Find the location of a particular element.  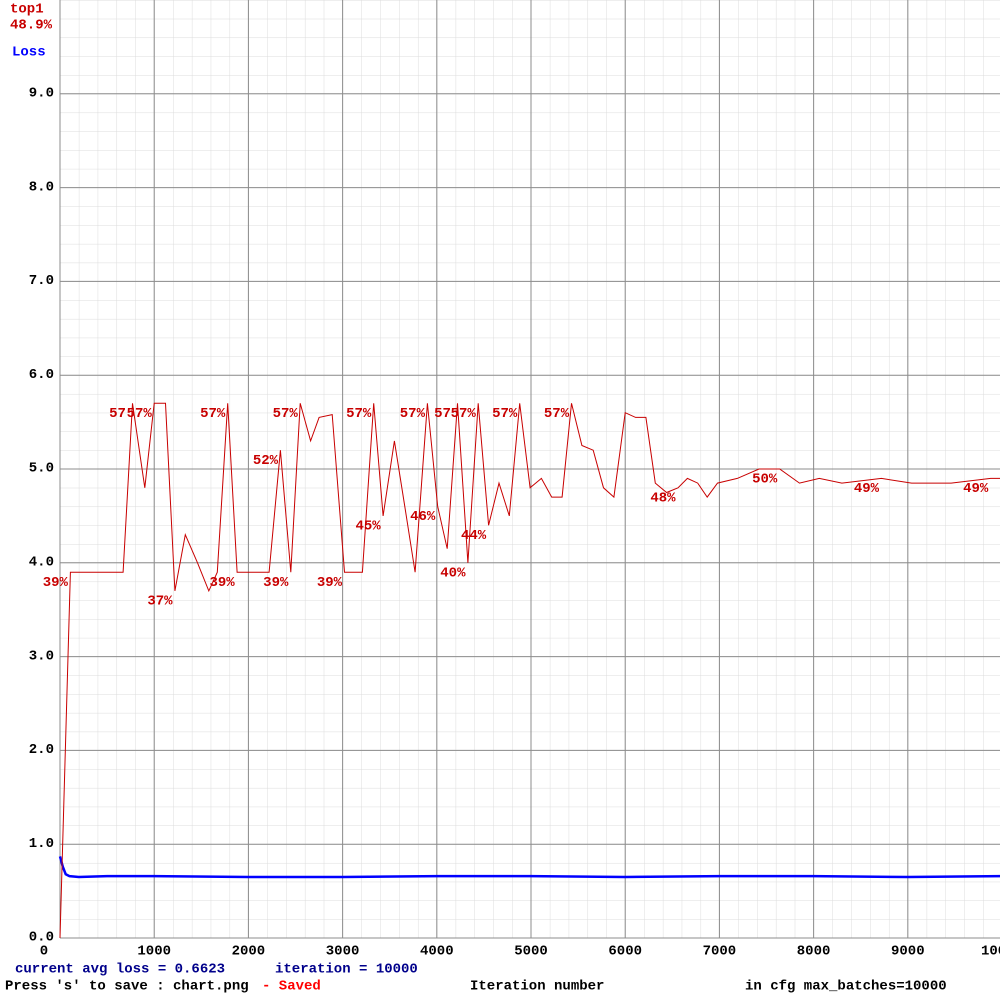

data-label: 48% is located at coordinates (663, 498).